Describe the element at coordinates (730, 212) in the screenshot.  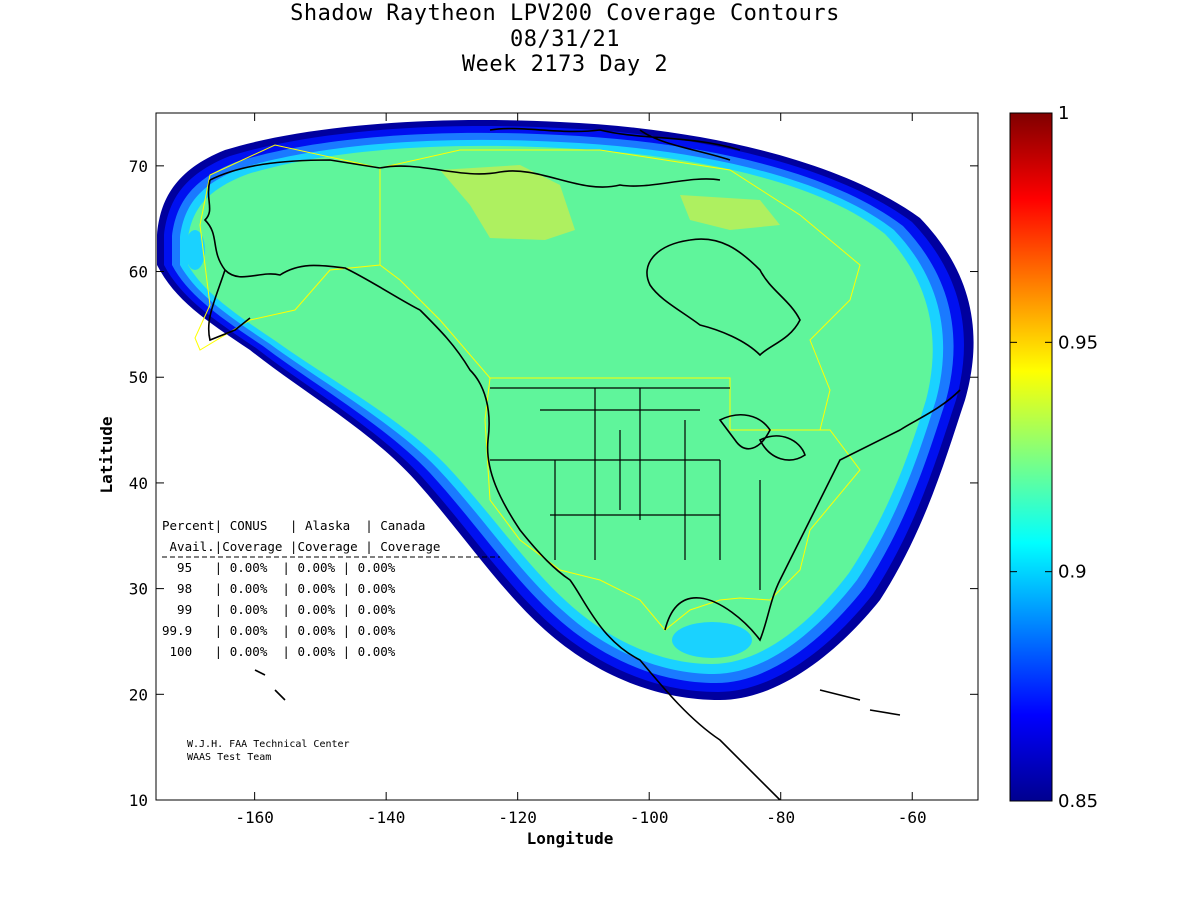
I see `contour-patch-092b` at that location.